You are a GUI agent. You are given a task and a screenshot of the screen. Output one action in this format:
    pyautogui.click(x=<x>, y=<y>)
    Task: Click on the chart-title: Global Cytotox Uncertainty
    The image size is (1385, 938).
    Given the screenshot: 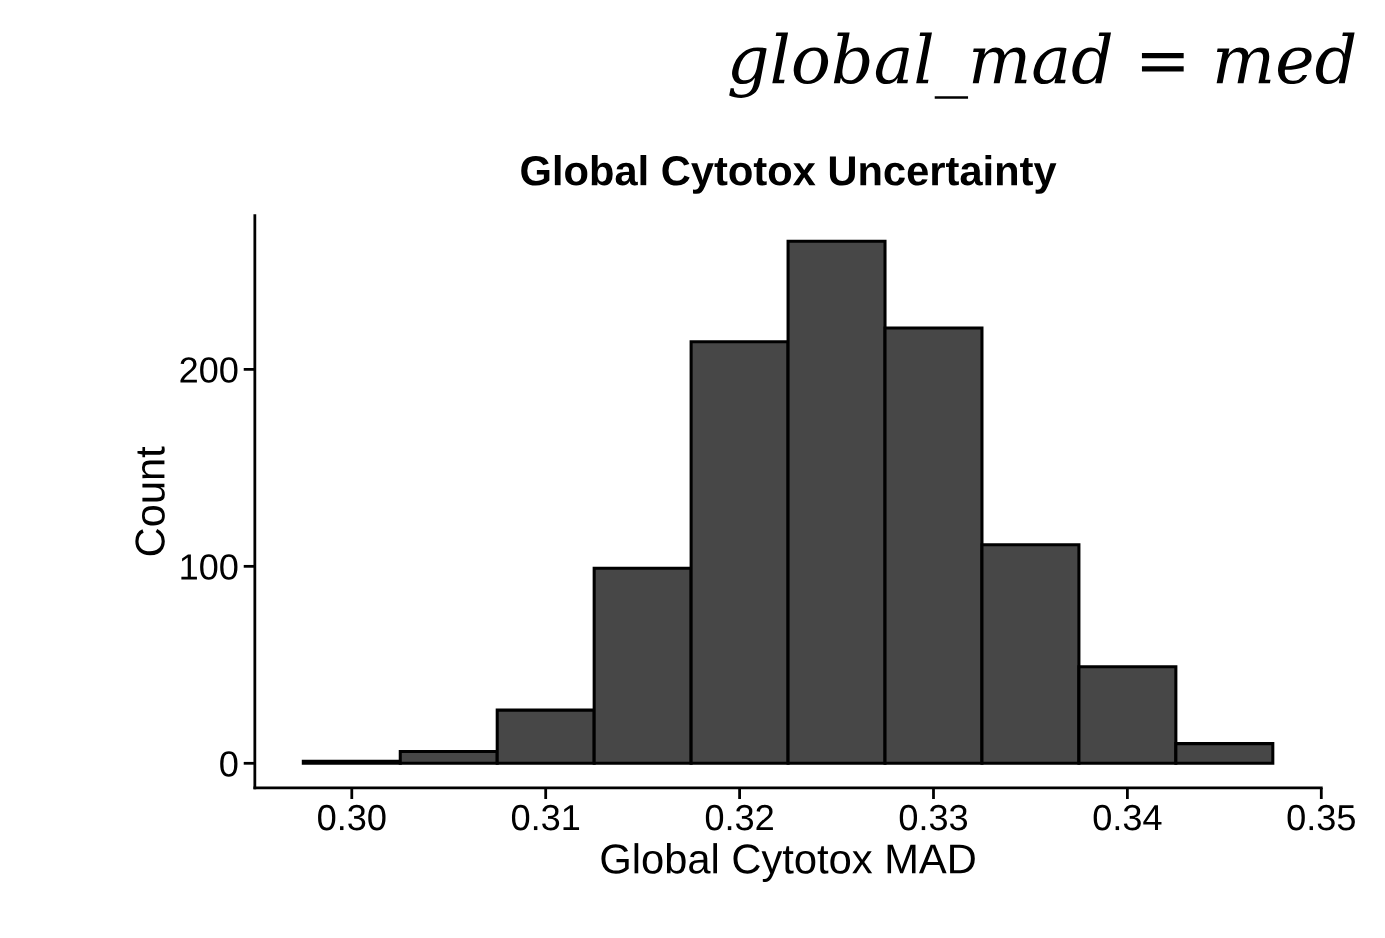 What is the action you would take?
    pyautogui.click(x=789, y=174)
    